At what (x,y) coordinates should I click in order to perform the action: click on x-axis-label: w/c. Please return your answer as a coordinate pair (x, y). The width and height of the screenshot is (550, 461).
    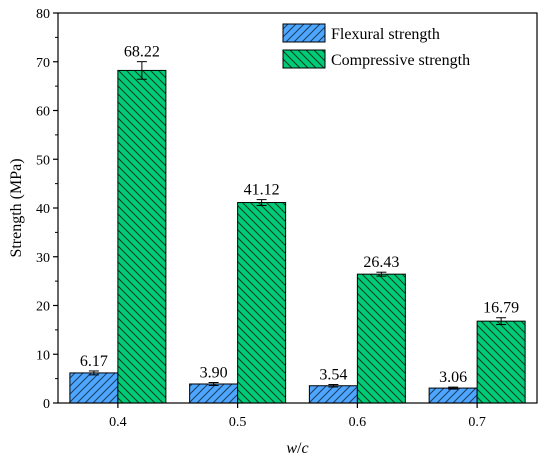
    Looking at the image, I should click on (297, 448).